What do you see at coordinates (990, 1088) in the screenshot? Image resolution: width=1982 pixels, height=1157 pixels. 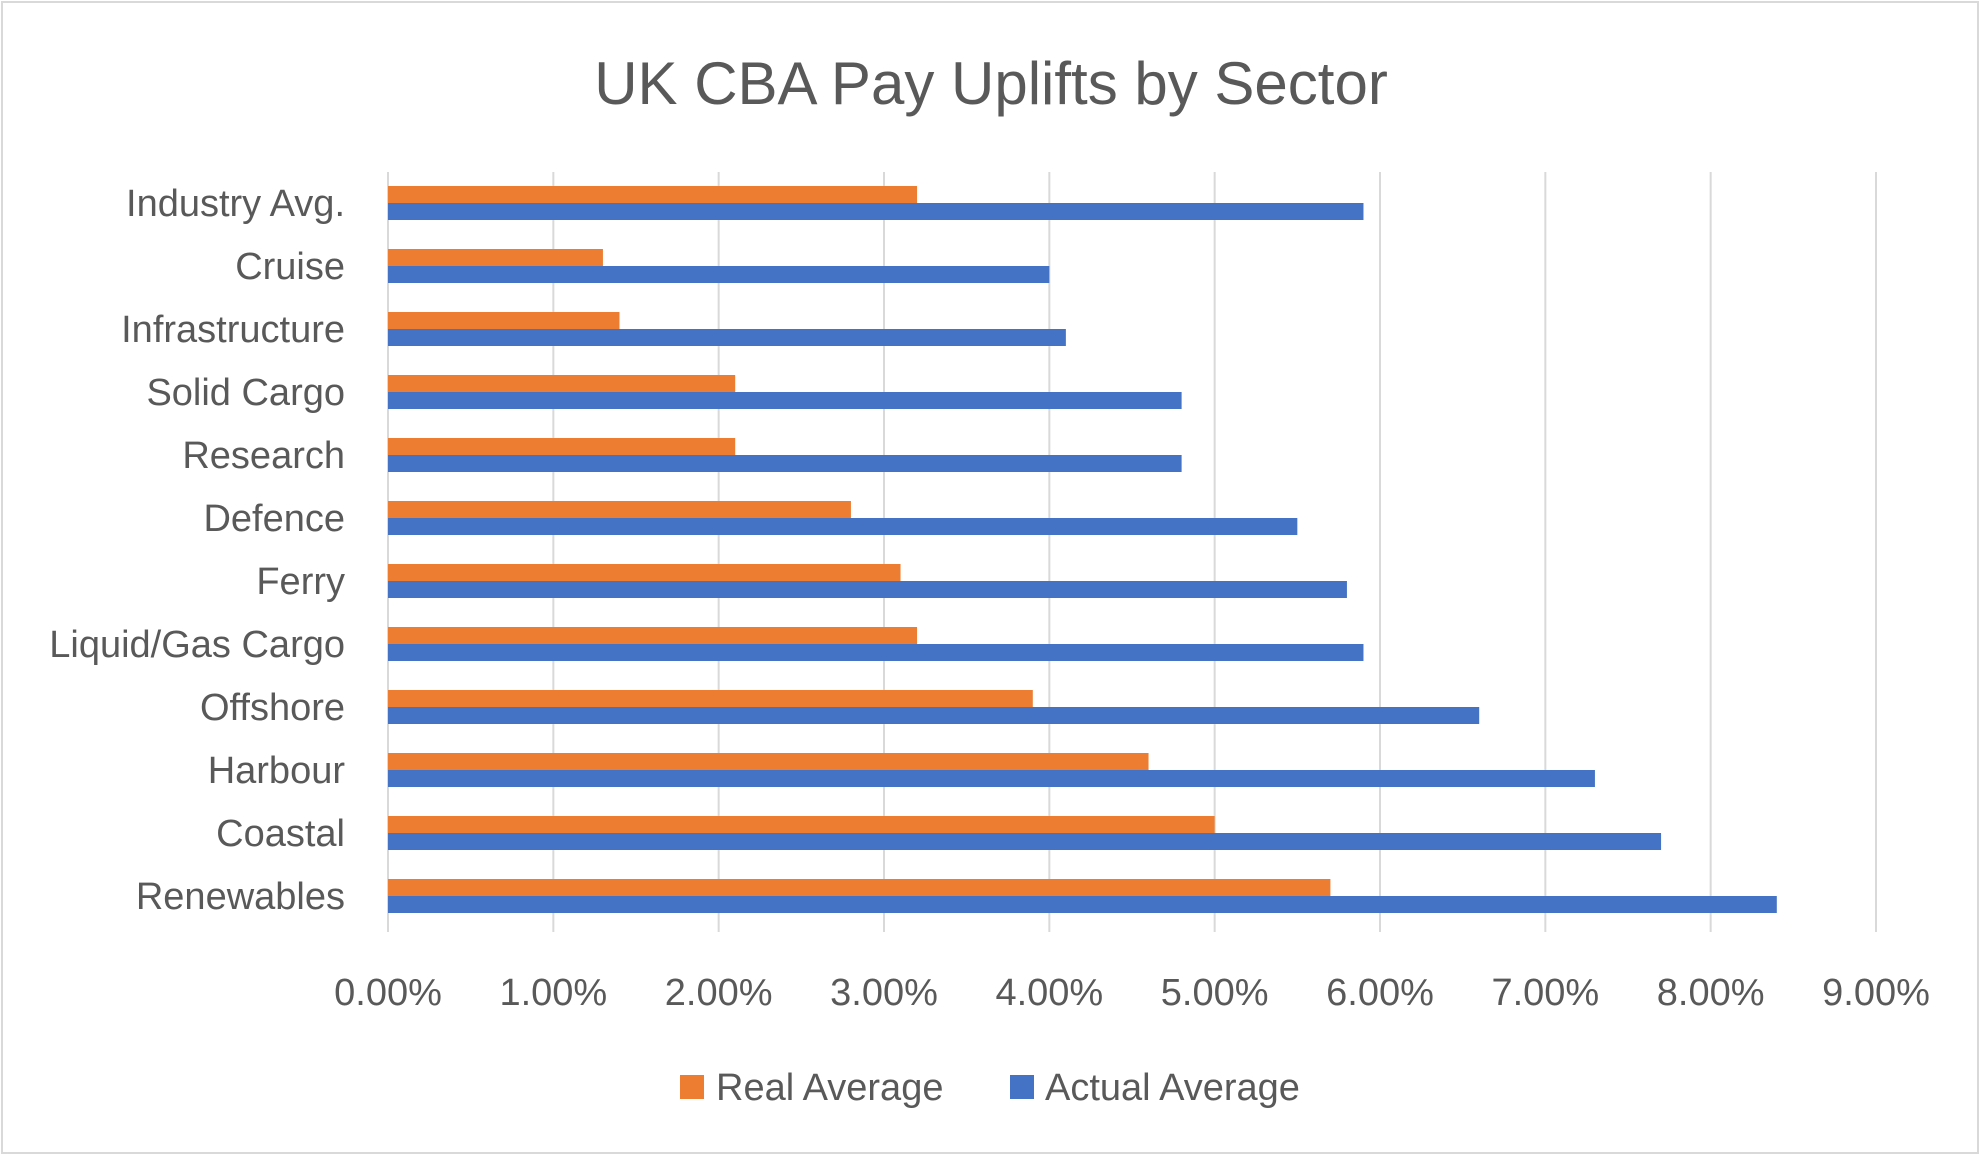 I see `legend: Real Average Actual Average` at bounding box center [990, 1088].